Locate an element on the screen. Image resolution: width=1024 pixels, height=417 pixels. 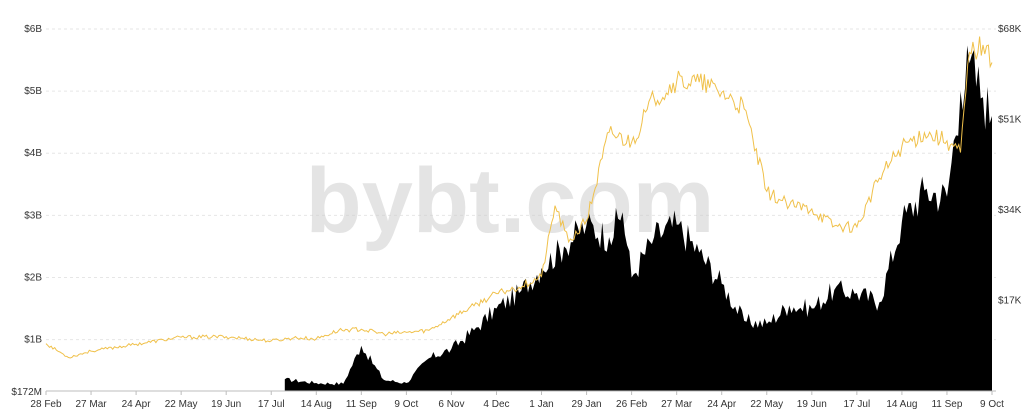
x-tick-label: 6 Nov is located at coordinates (451, 404).